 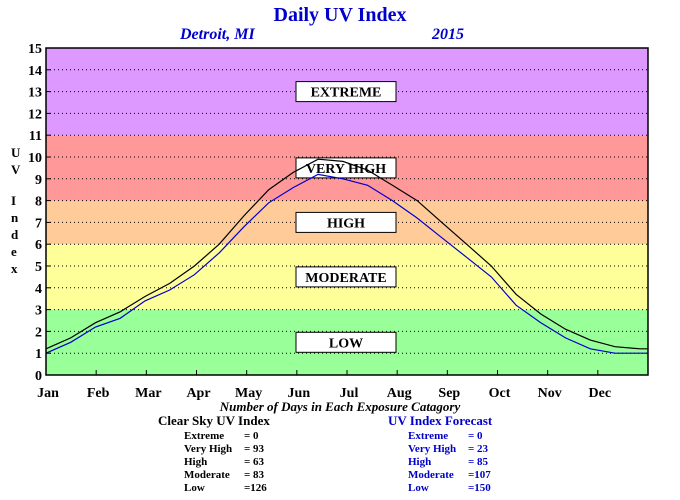 I want to click on stats-row: Moderate = 83, so click(x=234, y=475).